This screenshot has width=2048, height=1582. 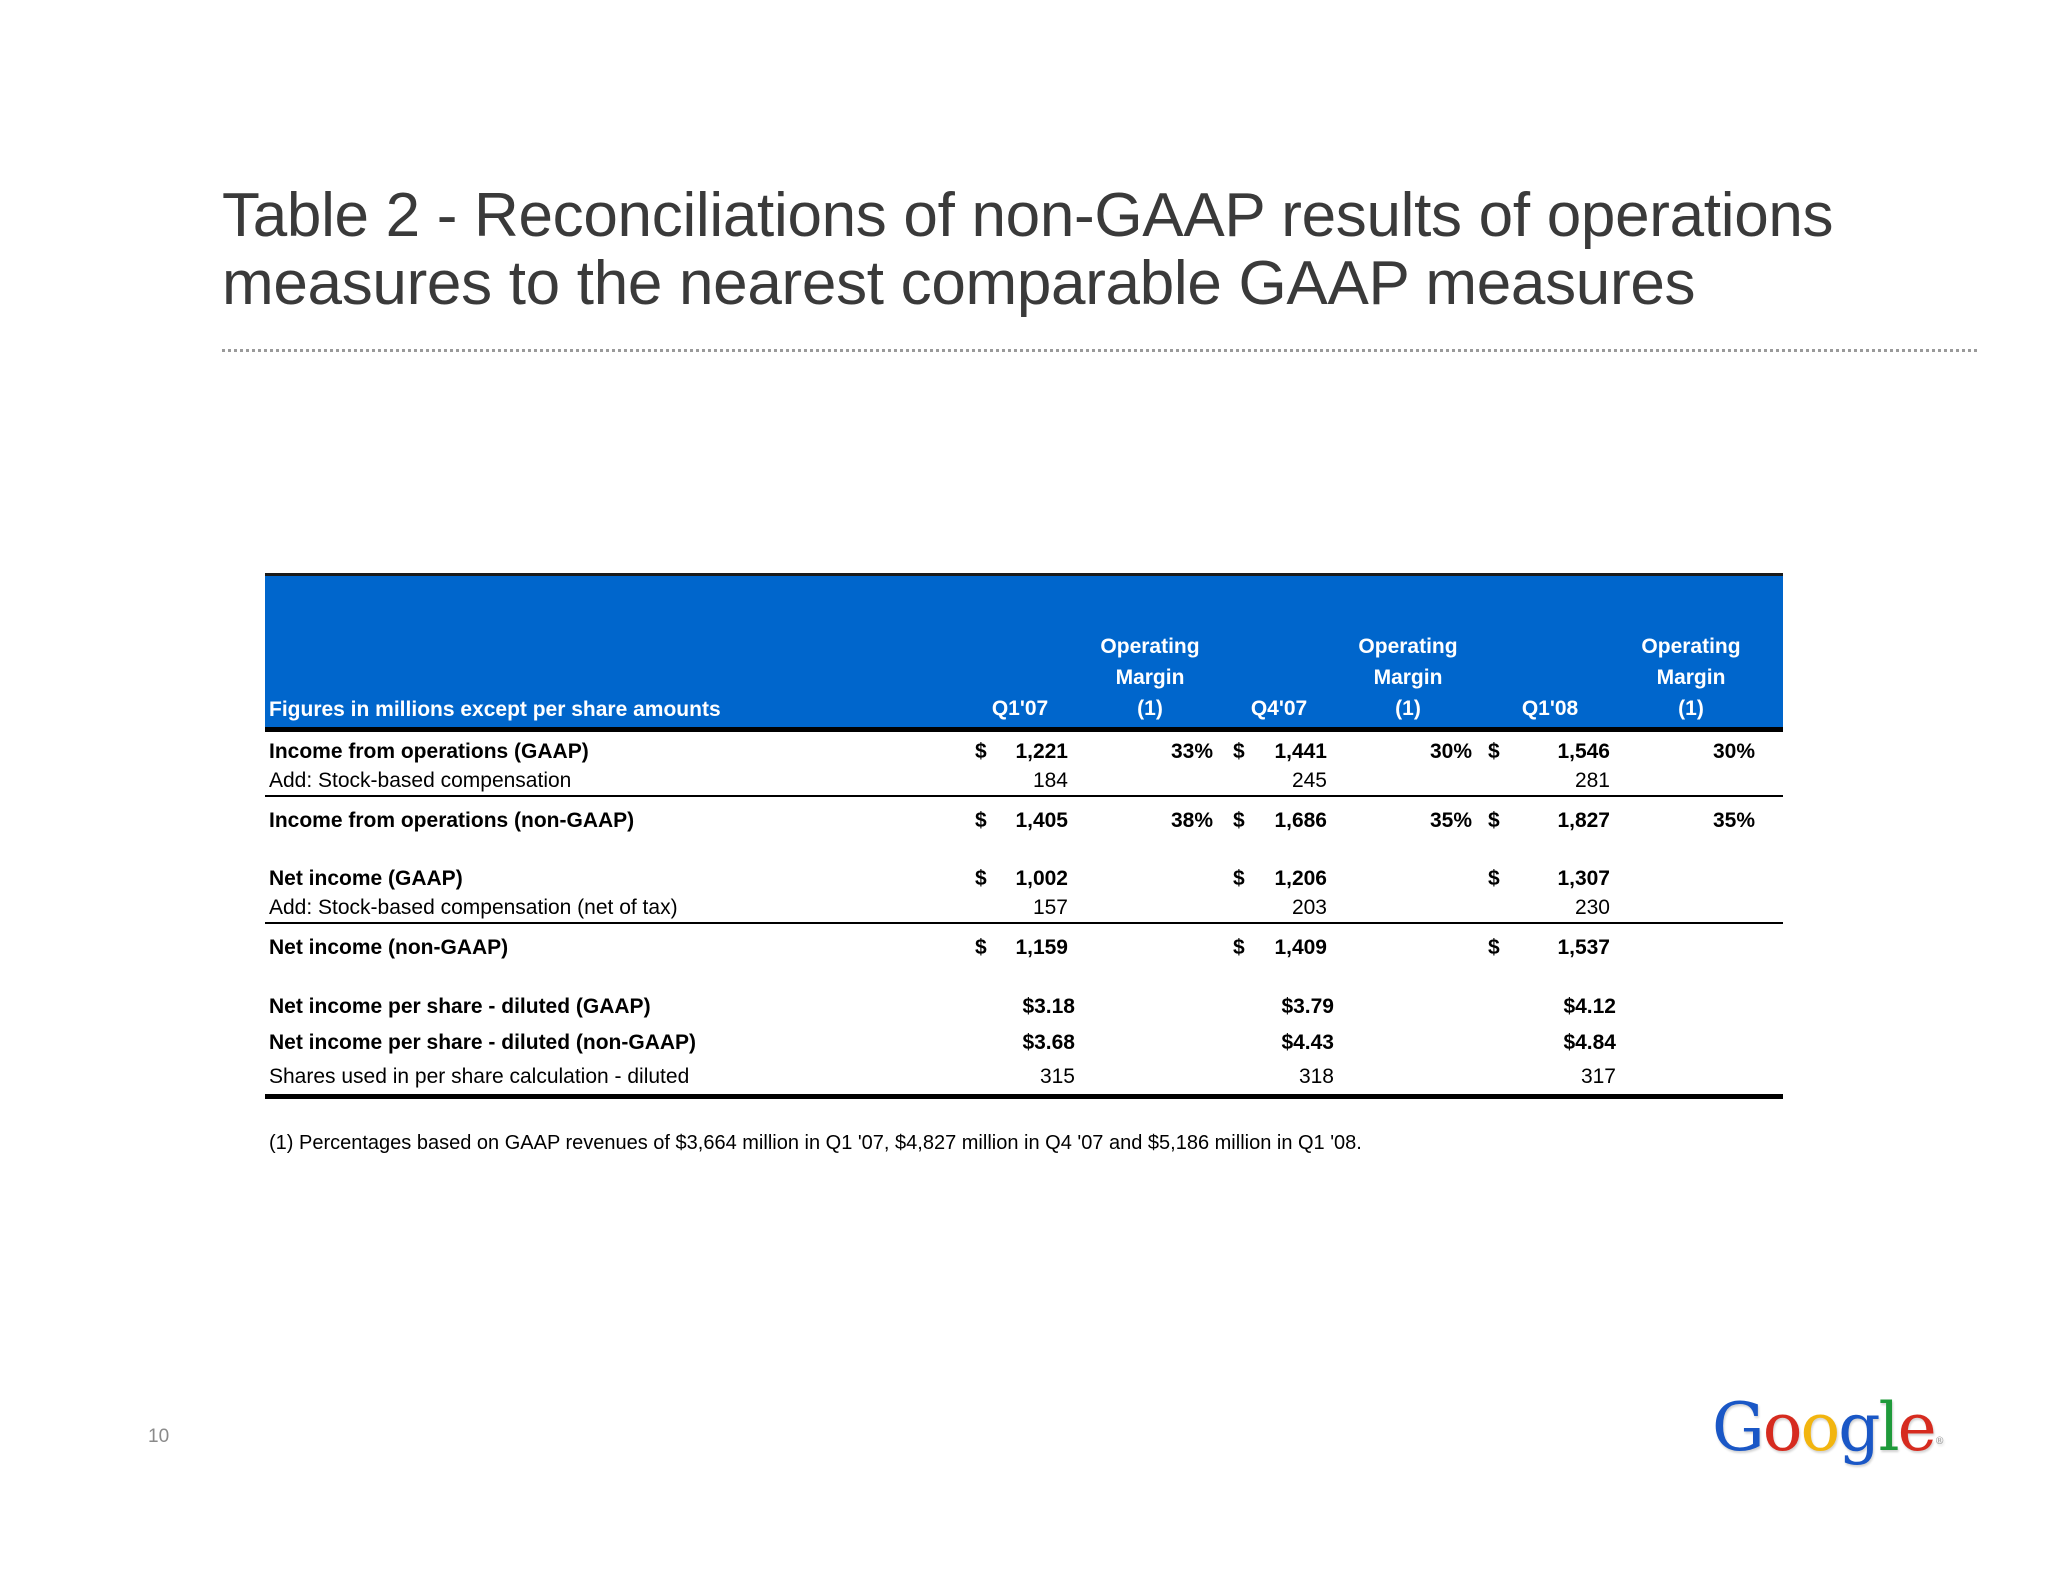 I want to click on value-q1-08: 281, so click(x=1592, y=780).